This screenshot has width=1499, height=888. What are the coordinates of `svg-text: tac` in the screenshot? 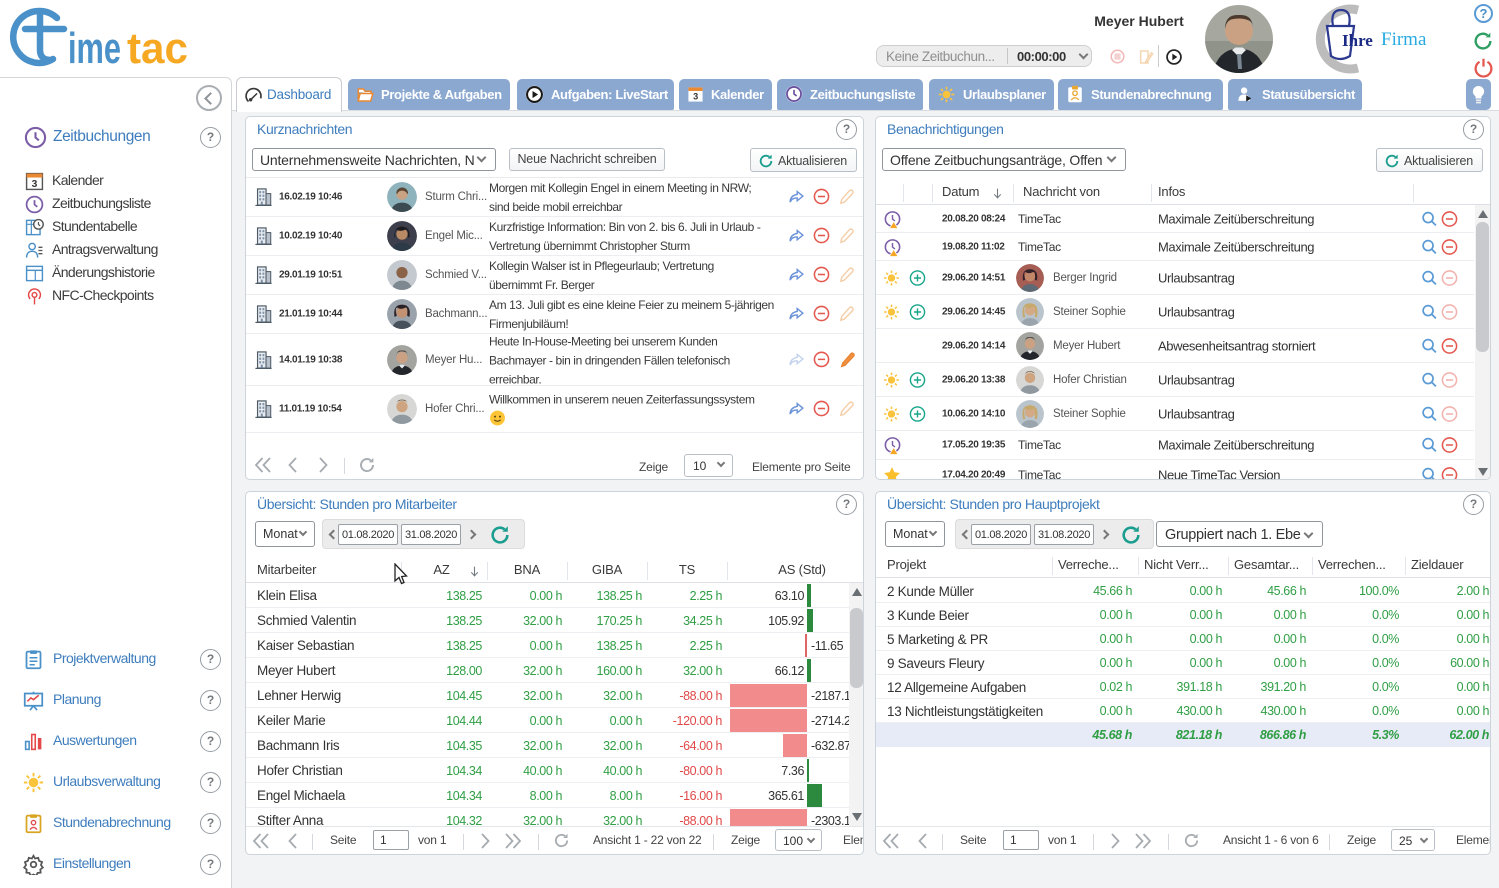 It's located at (157, 47).